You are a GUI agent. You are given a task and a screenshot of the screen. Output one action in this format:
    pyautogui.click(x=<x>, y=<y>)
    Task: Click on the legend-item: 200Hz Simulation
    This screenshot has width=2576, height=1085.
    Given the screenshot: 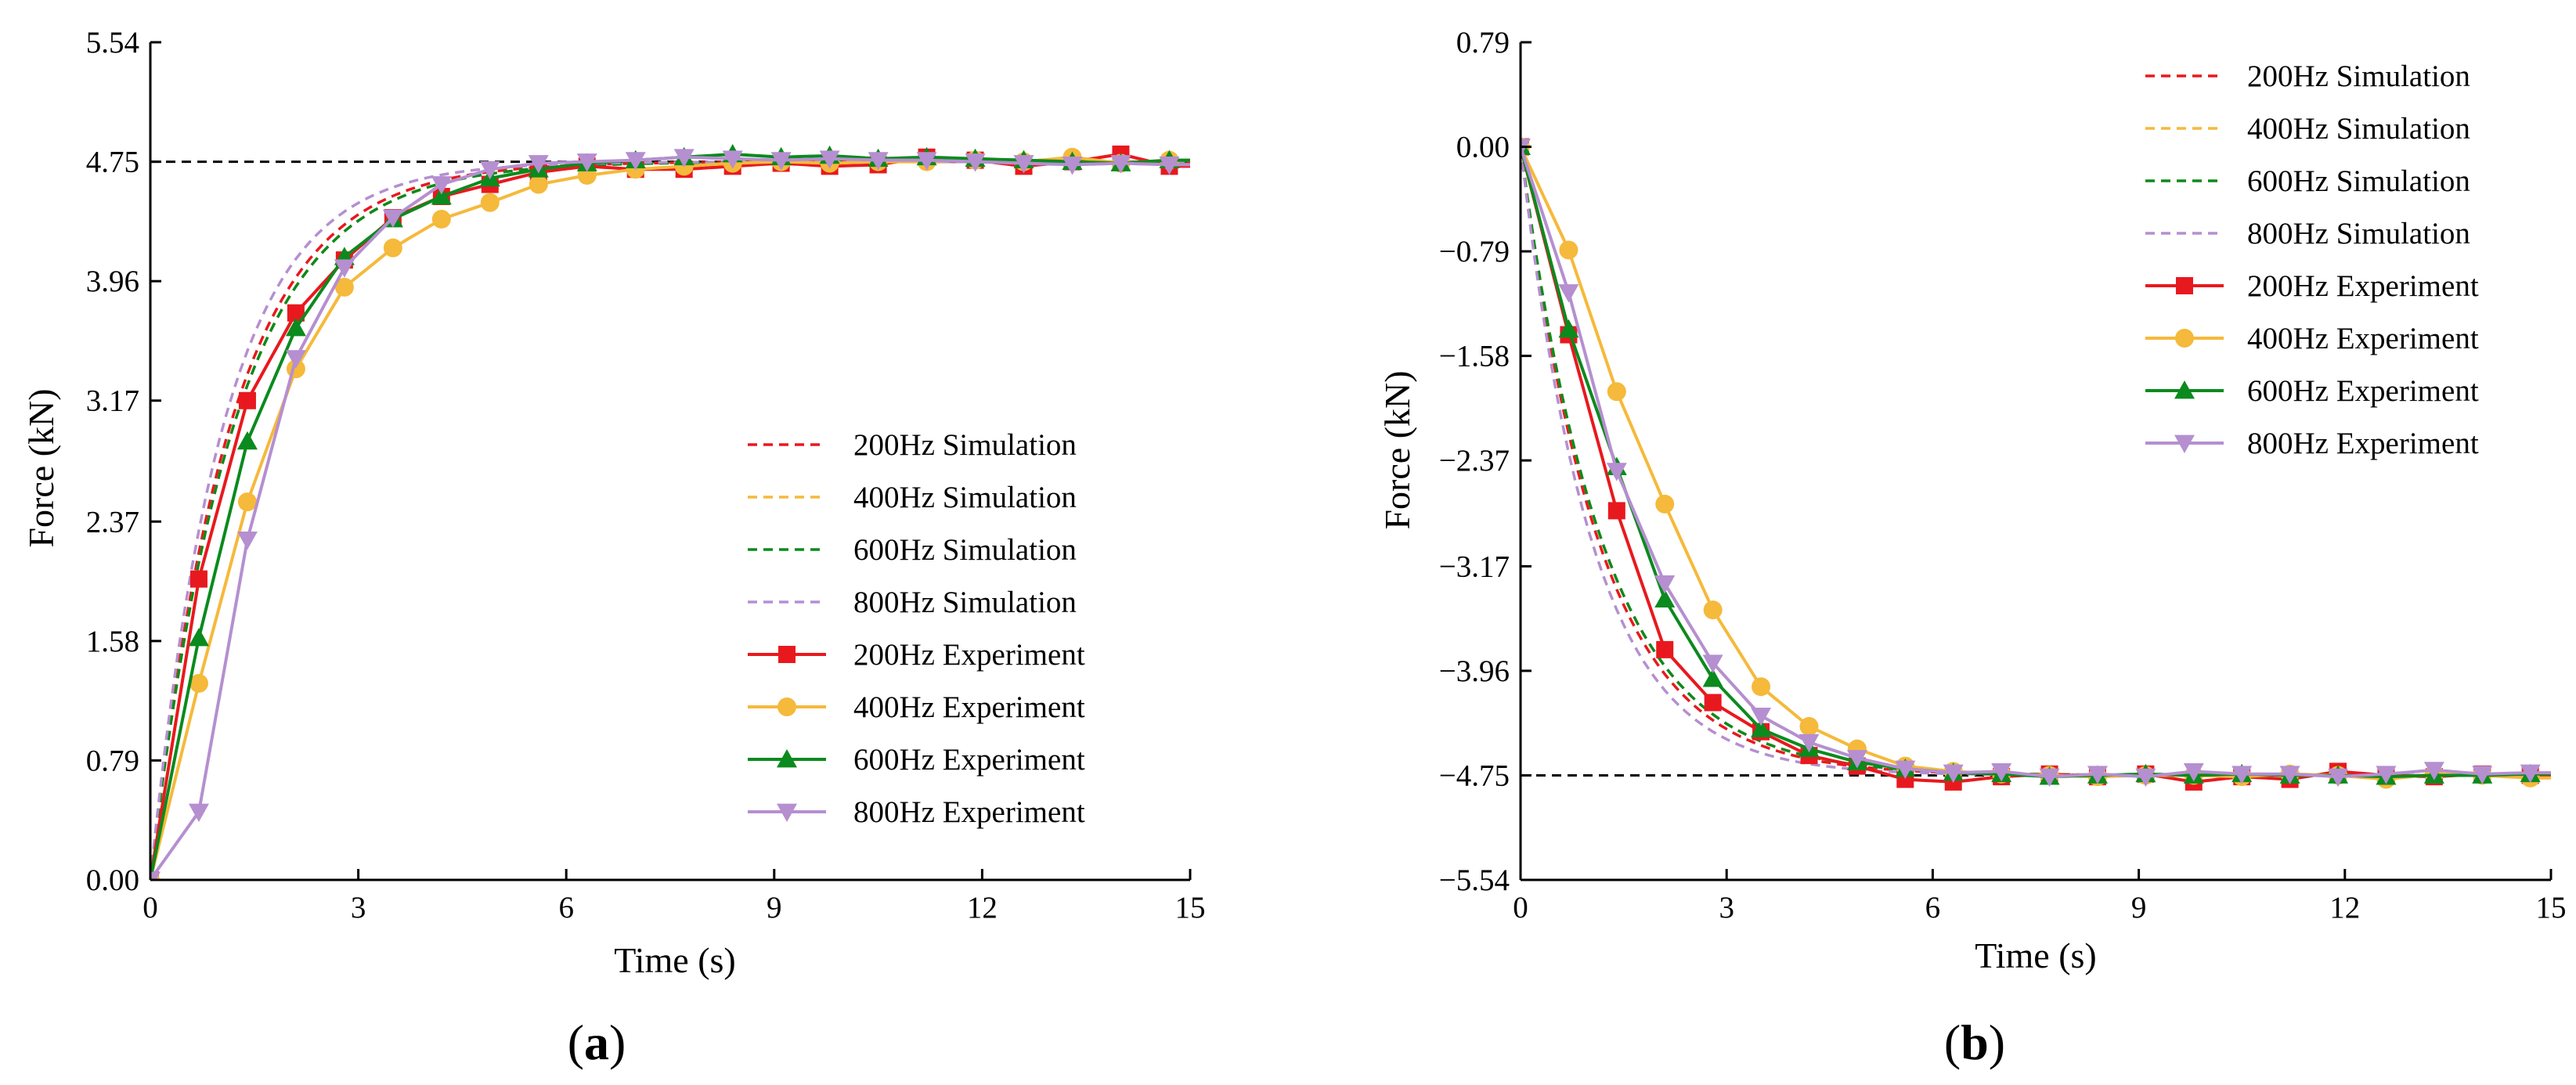 What is the action you would take?
    pyautogui.click(x=913, y=445)
    